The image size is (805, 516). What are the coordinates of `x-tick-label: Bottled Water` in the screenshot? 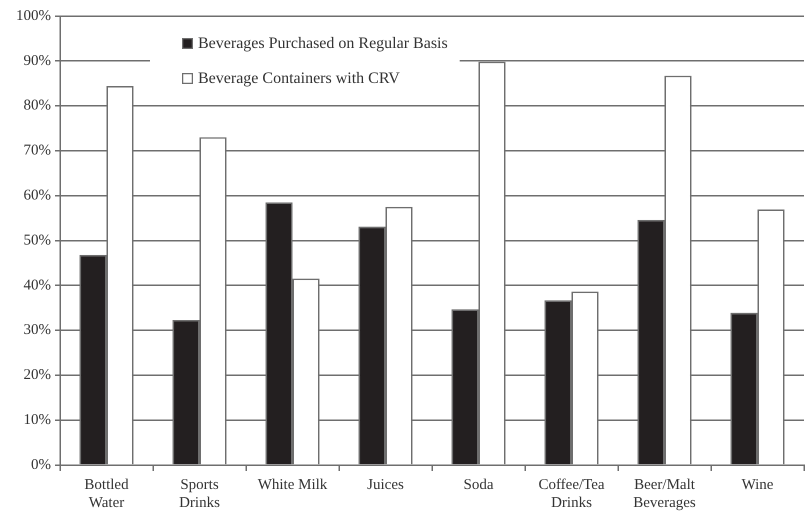 It's located at (107, 493).